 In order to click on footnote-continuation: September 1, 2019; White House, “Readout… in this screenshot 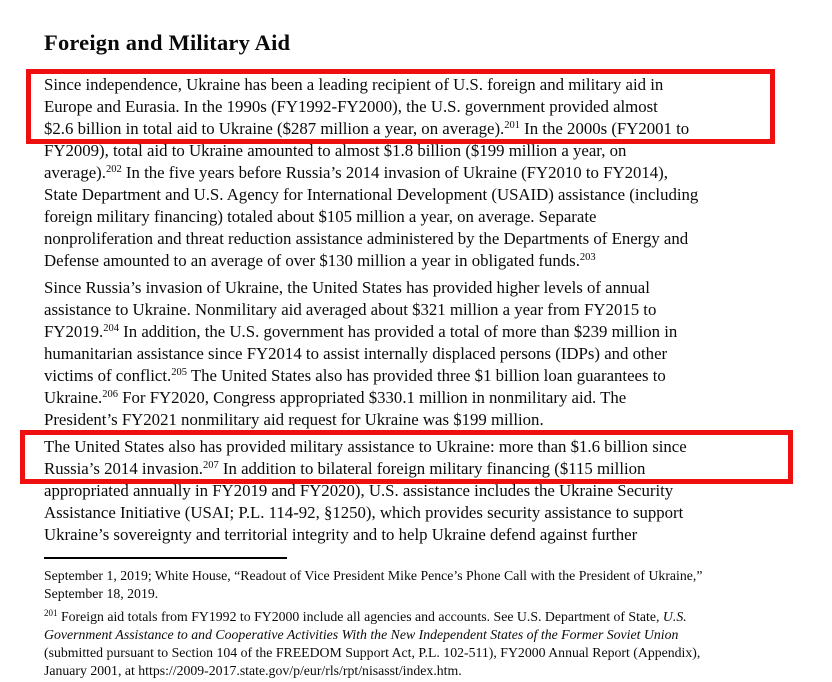, I will do `click(373, 584)`.